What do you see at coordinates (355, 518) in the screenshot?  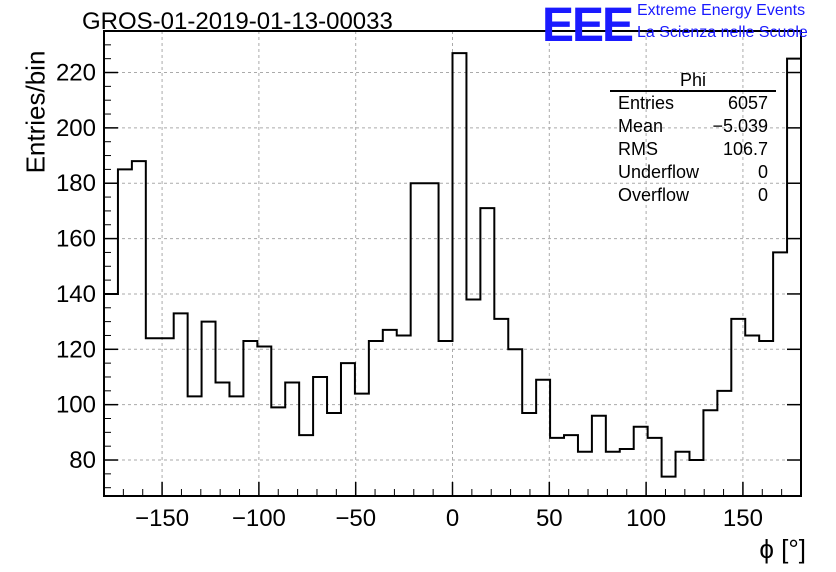 I see `x-tick-label: −50` at bounding box center [355, 518].